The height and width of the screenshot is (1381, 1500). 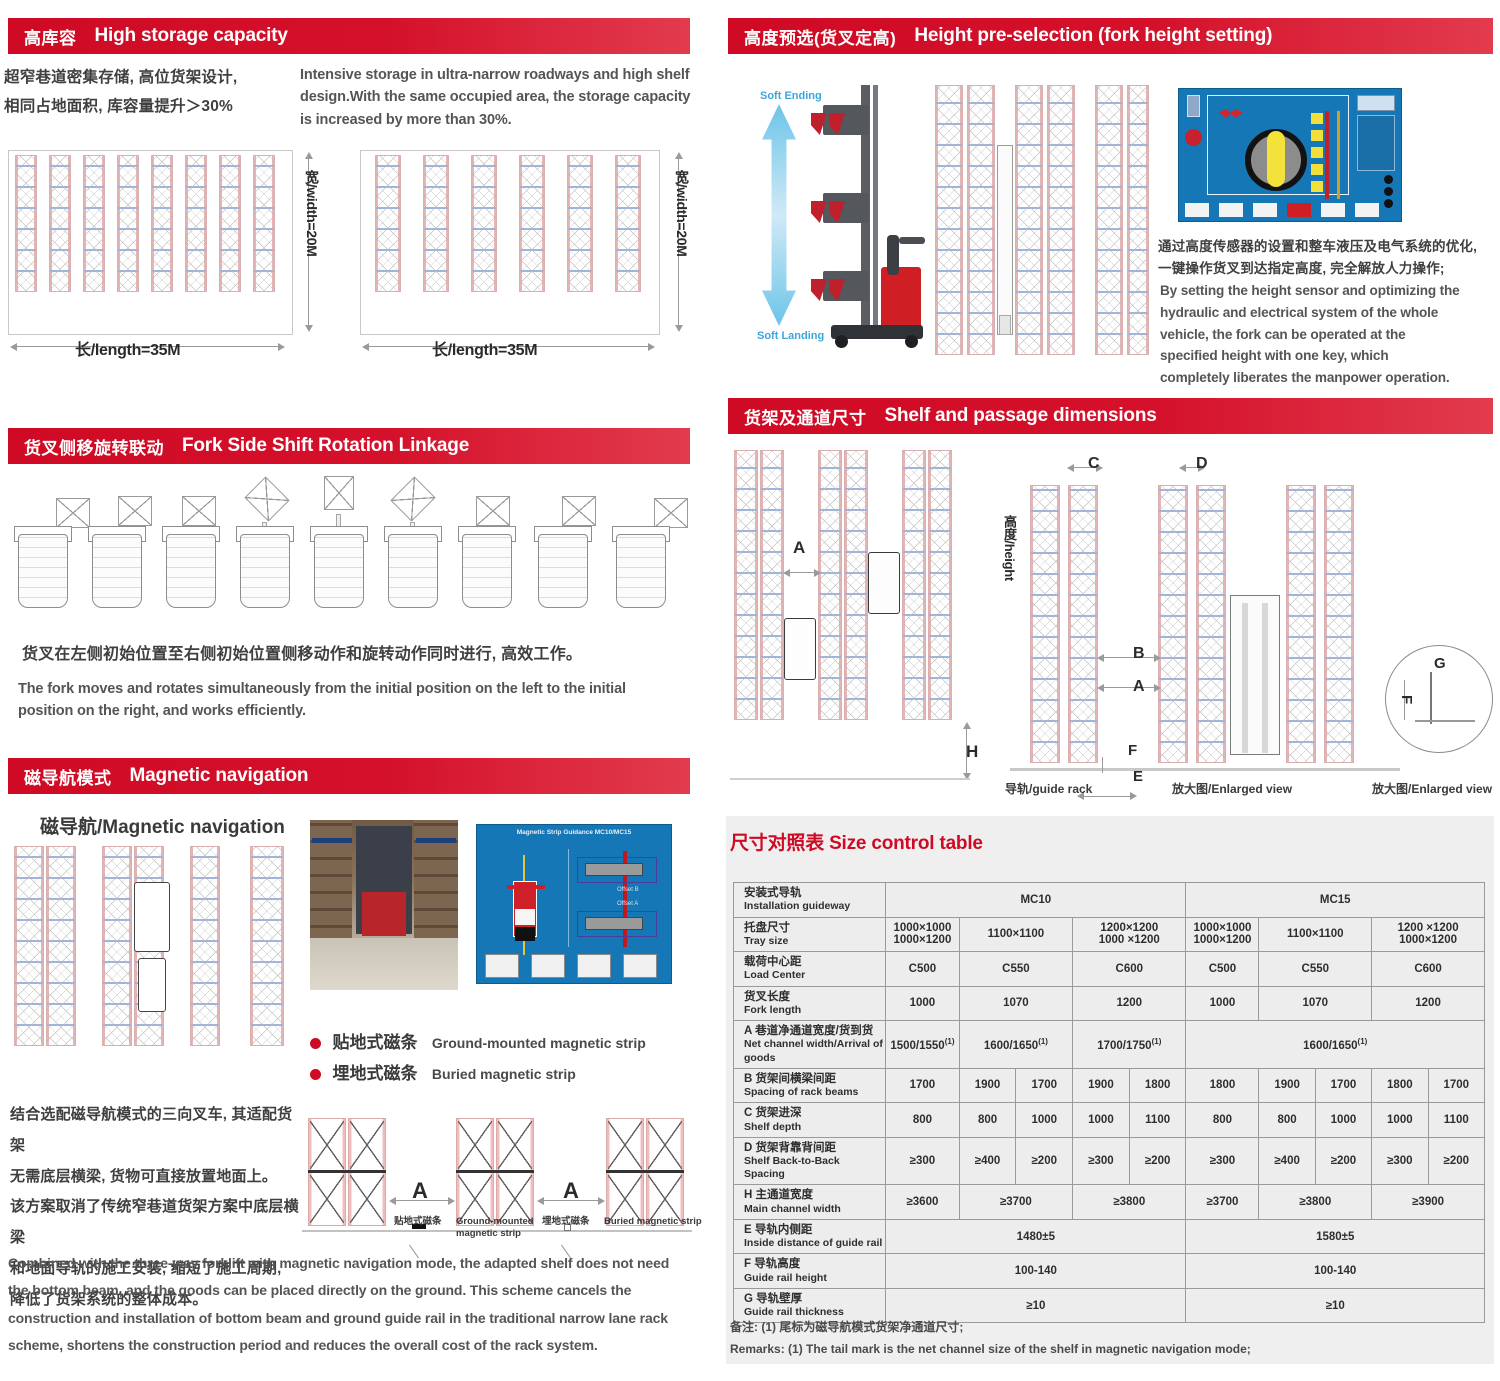 What do you see at coordinates (1222, 934) in the screenshot?
I see `table-cell: 1000×1000 1000×1200` at bounding box center [1222, 934].